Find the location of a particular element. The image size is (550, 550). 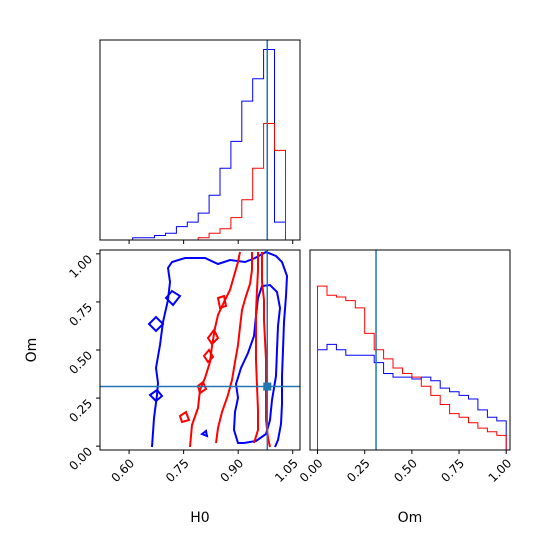

contour-y-tick-label-1: 0.25 is located at coordinates (80, 410).